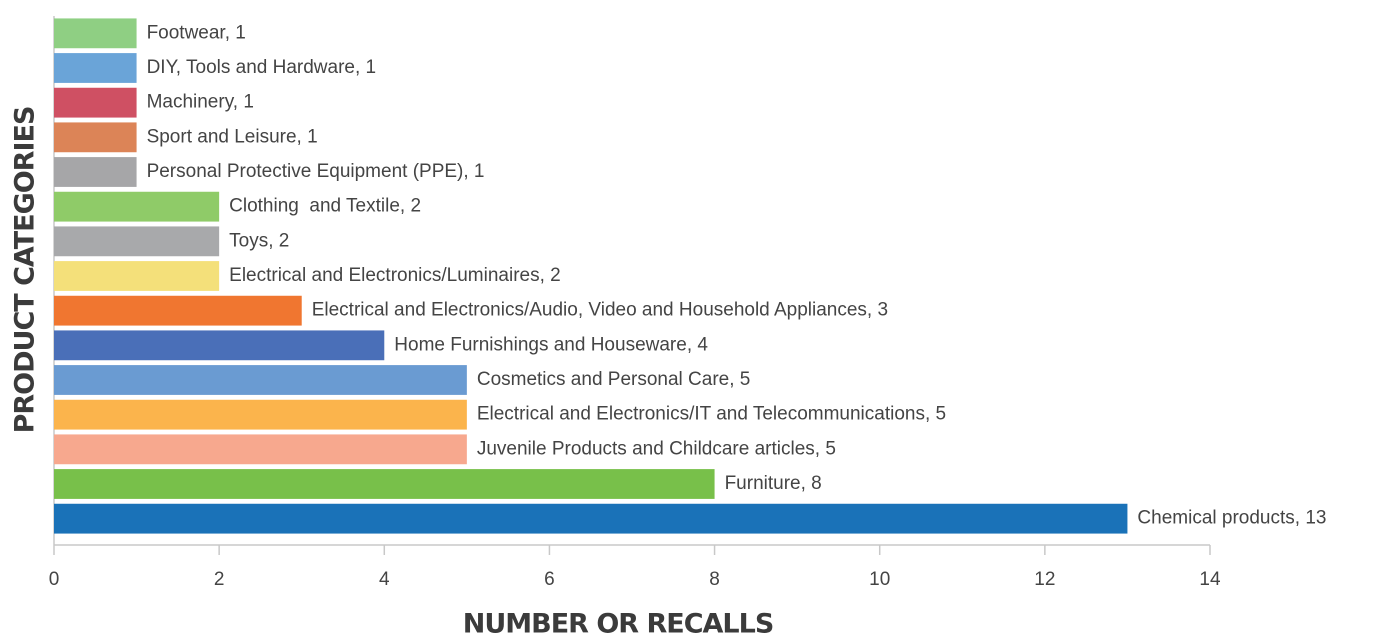 The image size is (1381, 644). What do you see at coordinates (25, 270) in the screenshot?
I see `y-axis-title: PRODUCT CATEGORIES` at bounding box center [25, 270].